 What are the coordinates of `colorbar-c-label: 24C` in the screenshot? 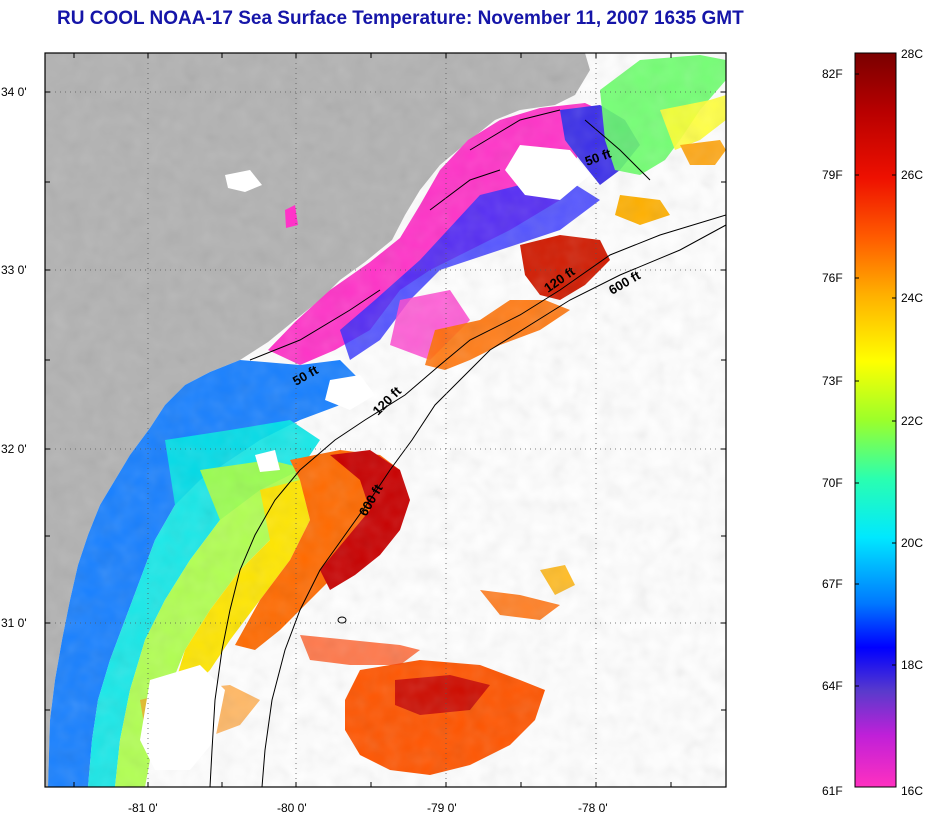 It's located at (912, 298).